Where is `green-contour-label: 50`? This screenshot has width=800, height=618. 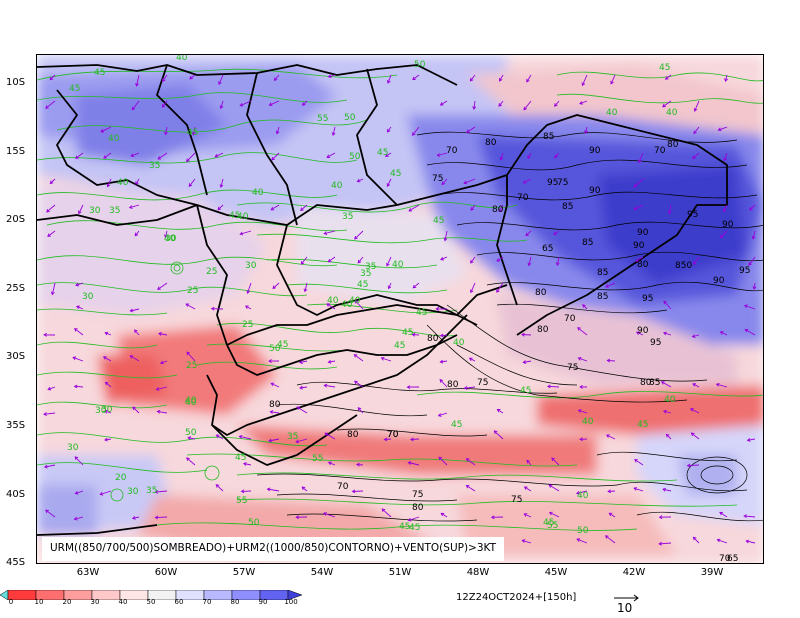 green-contour-label: 50 is located at coordinates (420, 65).